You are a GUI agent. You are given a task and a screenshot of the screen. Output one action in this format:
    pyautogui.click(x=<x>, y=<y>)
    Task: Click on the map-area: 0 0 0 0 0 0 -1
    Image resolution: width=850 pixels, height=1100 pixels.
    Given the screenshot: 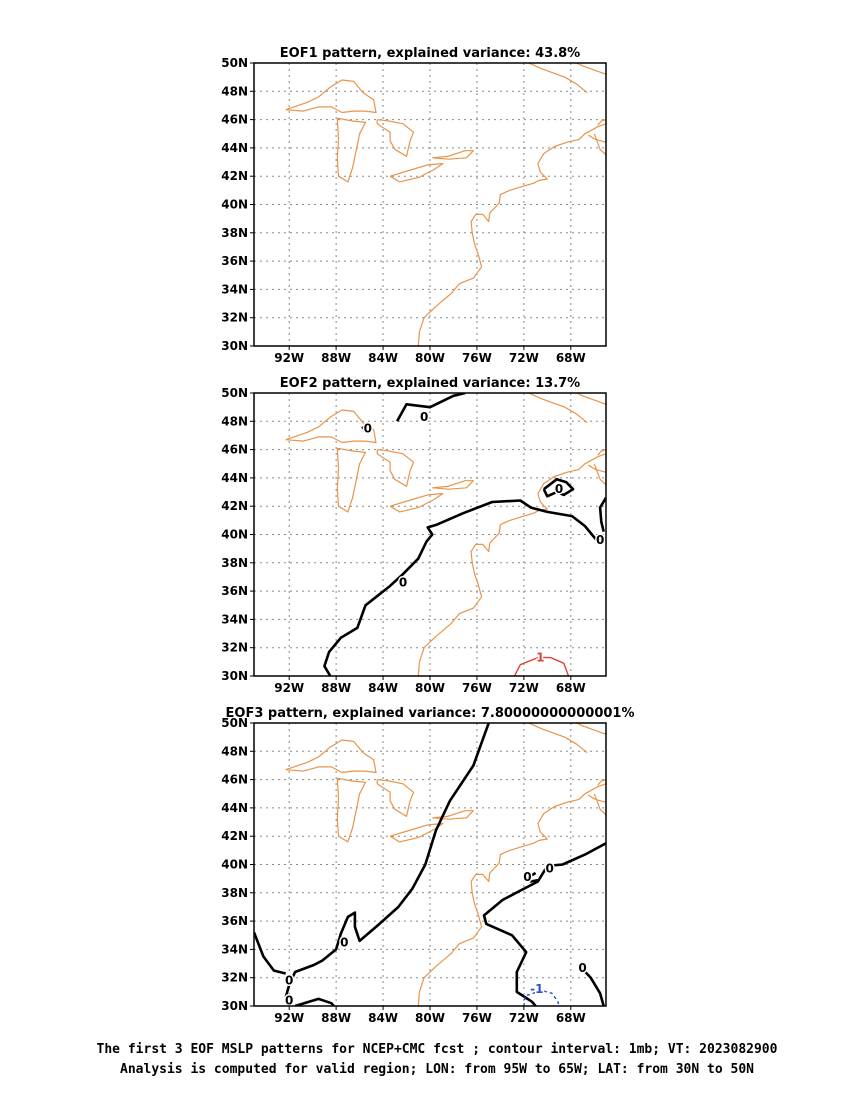 What is the action you would take?
    pyautogui.click(x=430, y=865)
    